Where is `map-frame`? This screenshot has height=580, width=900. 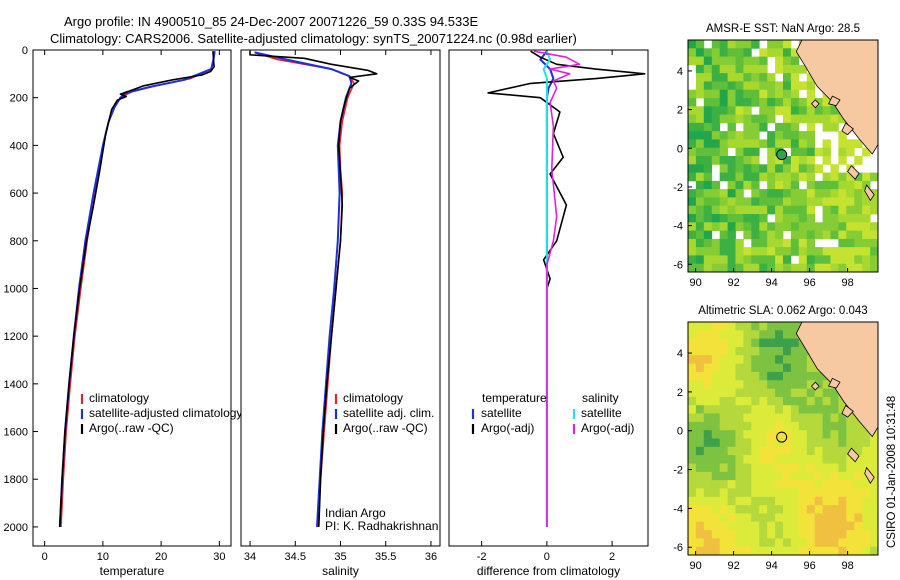
map-frame is located at coordinates (783, 438).